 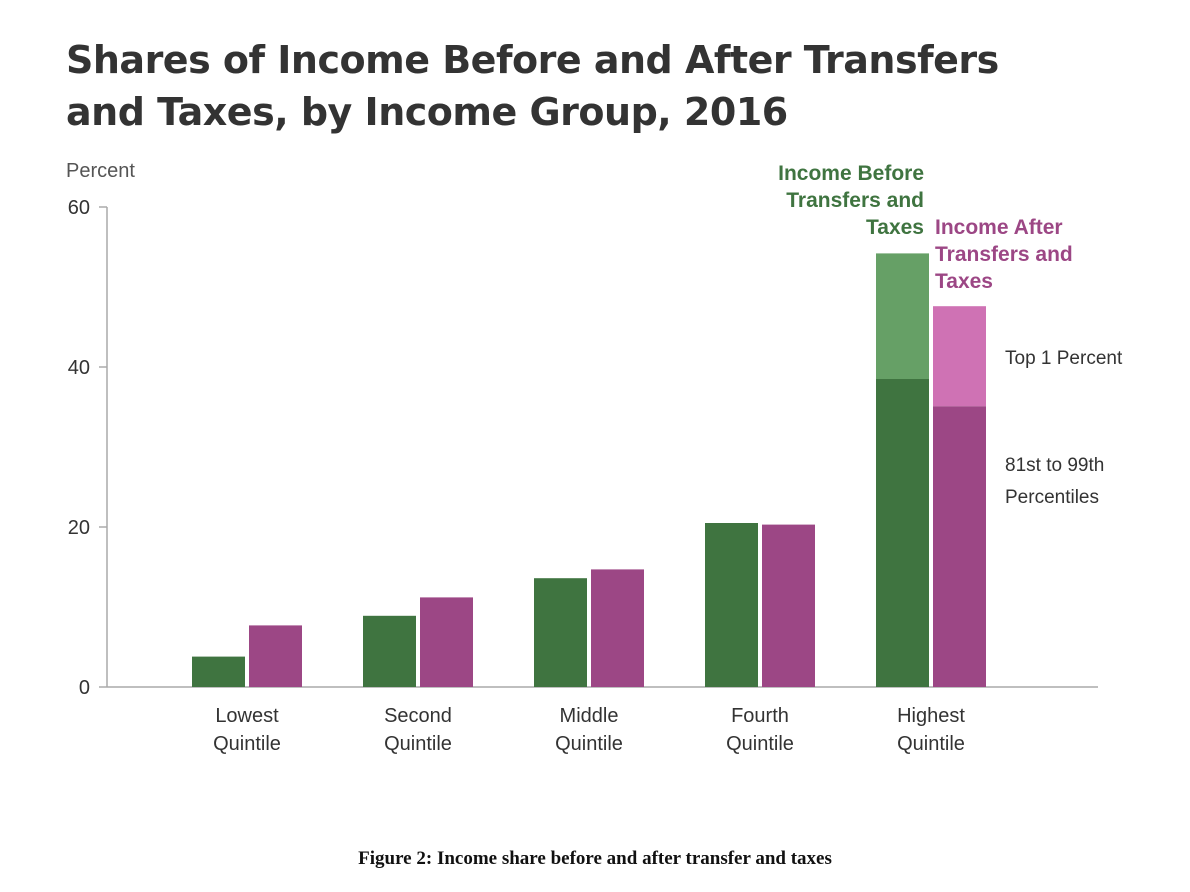 I want to click on series-label-after: Taxes, so click(x=964, y=281).